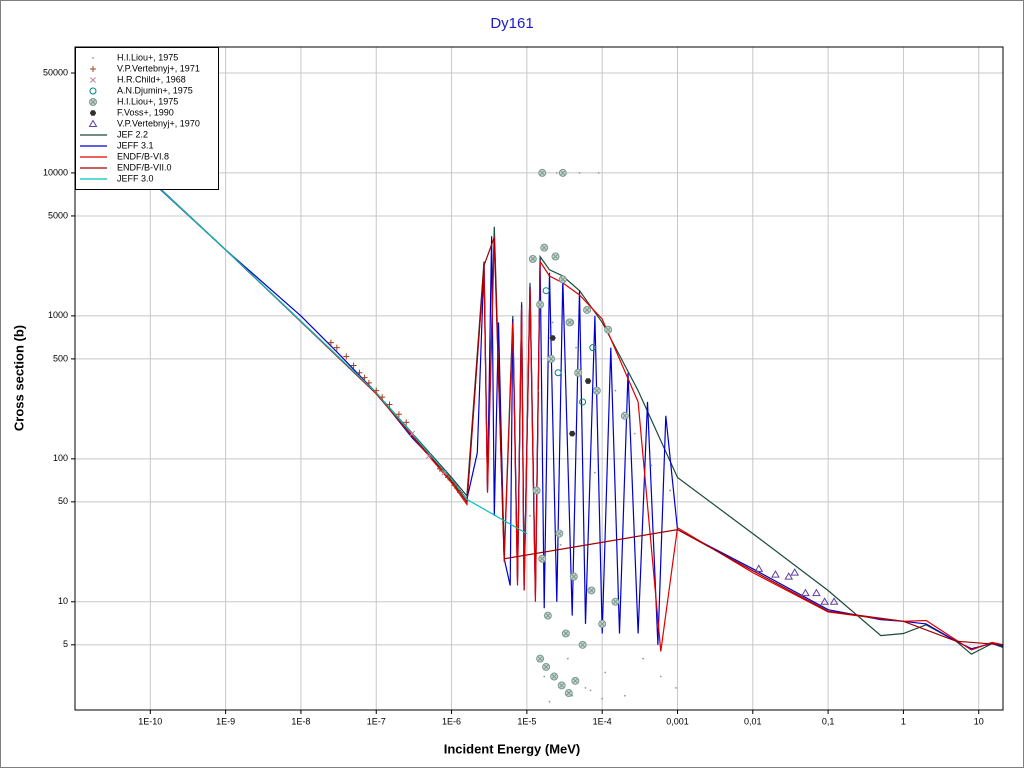 This screenshot has width=1024, height=768. What do you see at coordinates (55, 172) in the screenshot?
I see `y-tick-label: 10000` at bounding box center [55, 172].